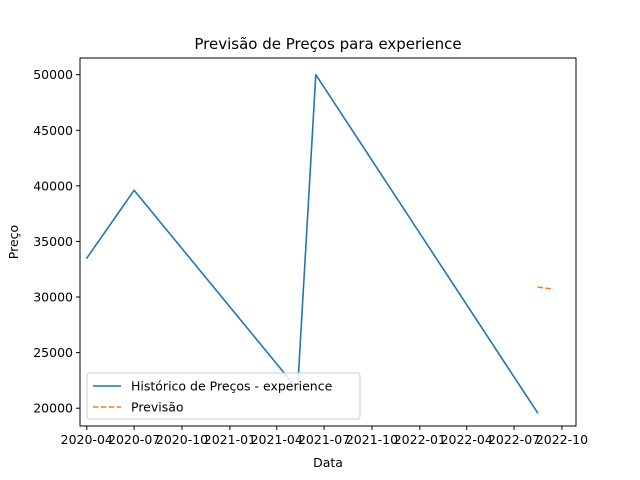  What do you see at coordinates (467, 439) in the screenshot?
I see `x-tick-label: 2022-04` at bounding box center [467, 439].